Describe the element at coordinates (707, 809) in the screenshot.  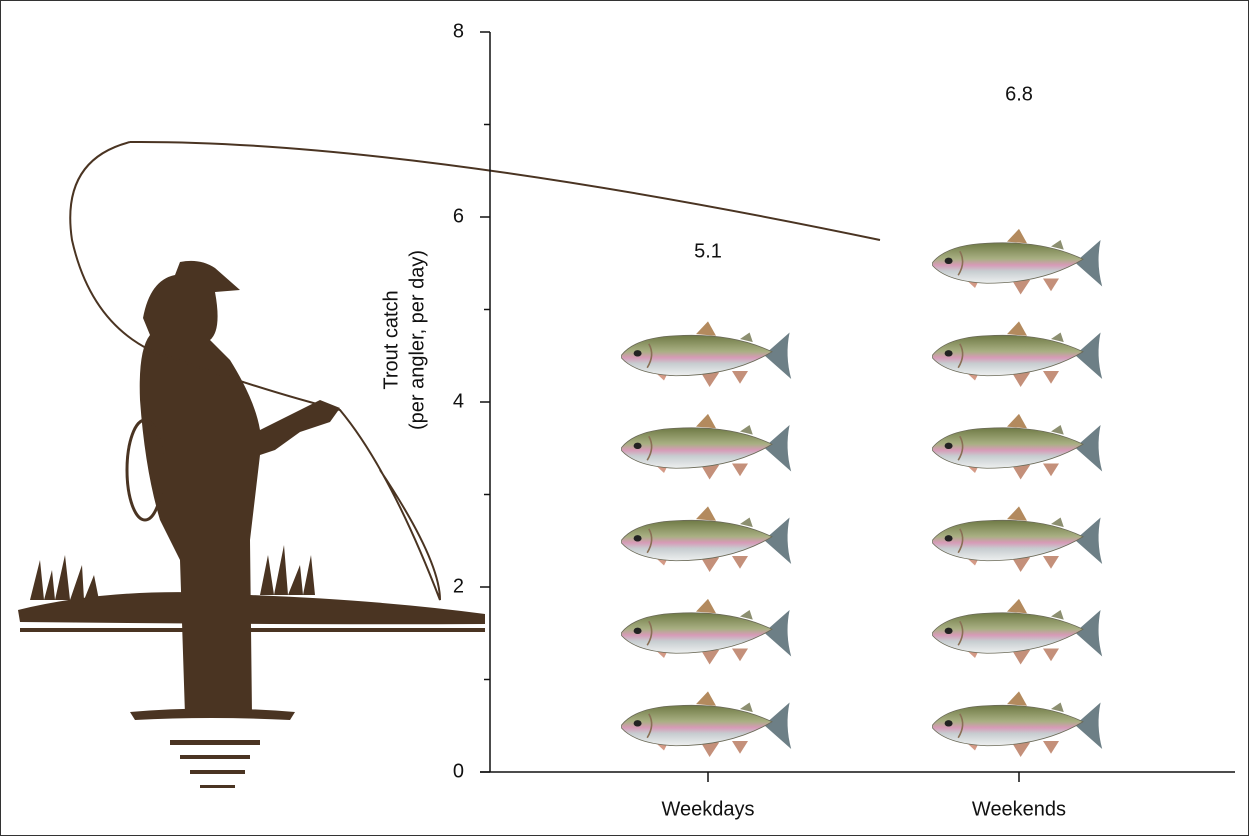
I see `x-tick-label: Weekdays` at that location.